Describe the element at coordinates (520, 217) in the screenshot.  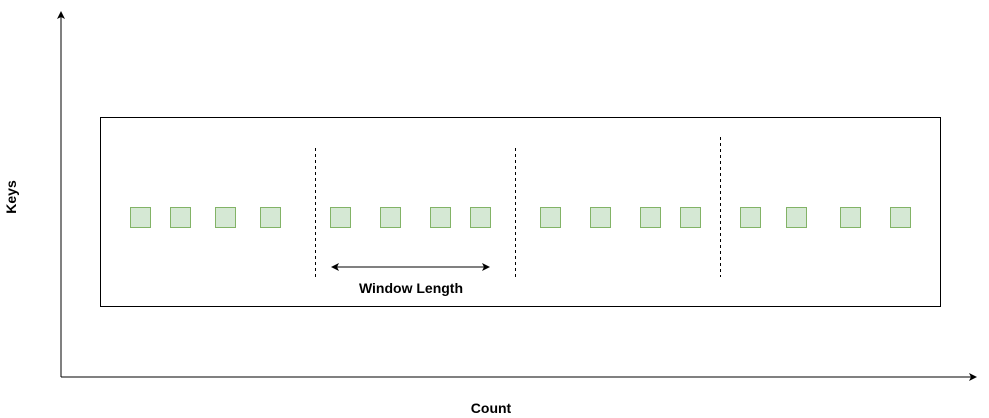
I see `event-stream` at that location.